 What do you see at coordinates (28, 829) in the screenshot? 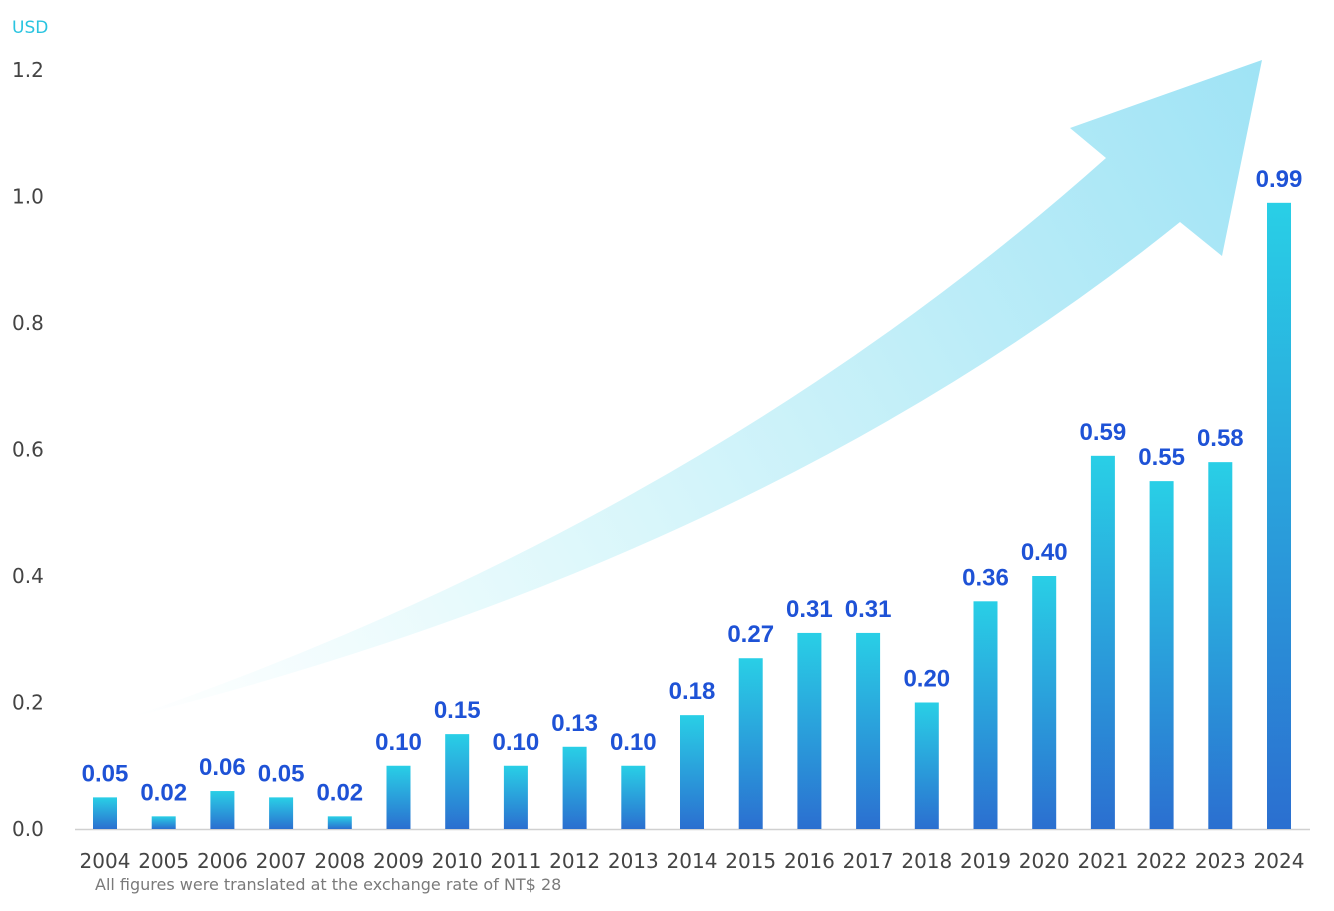
I see `y-tick-label: 0.0` at bounding box center [28, 829].